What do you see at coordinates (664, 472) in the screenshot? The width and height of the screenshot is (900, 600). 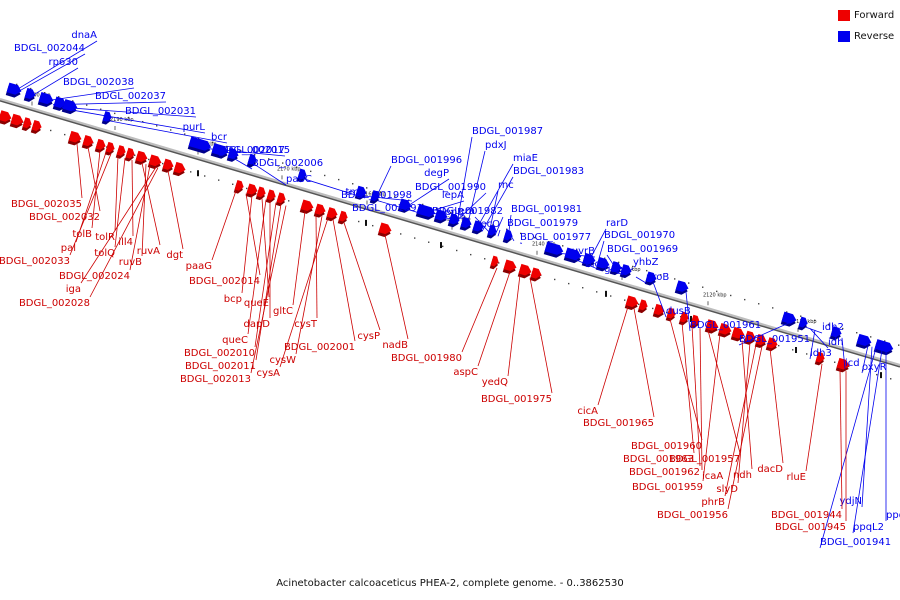 I see `forward-gene-label: BDGL_001962` at bounding box center [664, 472].